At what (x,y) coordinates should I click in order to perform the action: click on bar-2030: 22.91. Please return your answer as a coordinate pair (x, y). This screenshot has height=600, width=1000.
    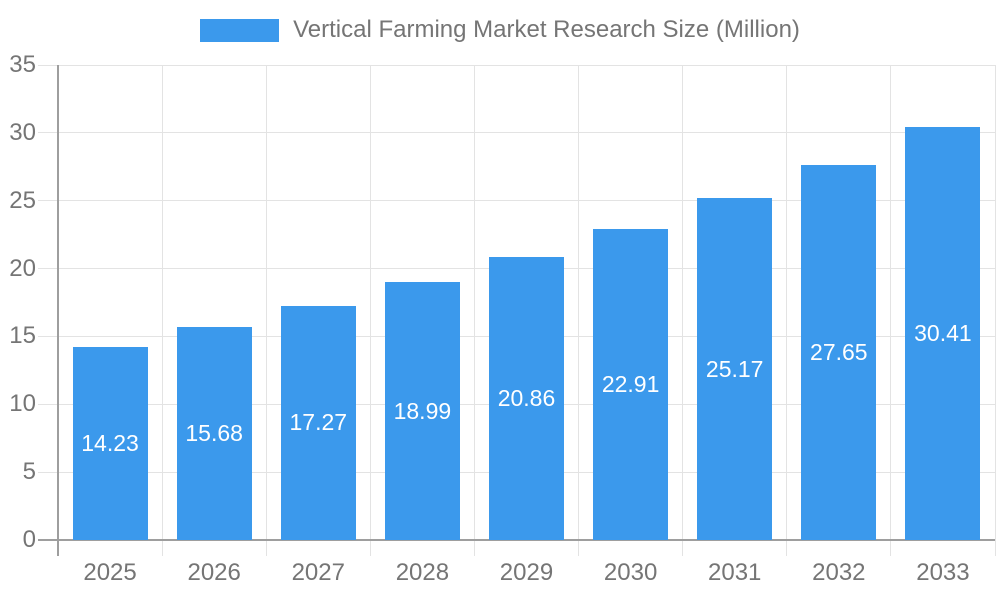
    Looking at the image, I should click on (631, 384).